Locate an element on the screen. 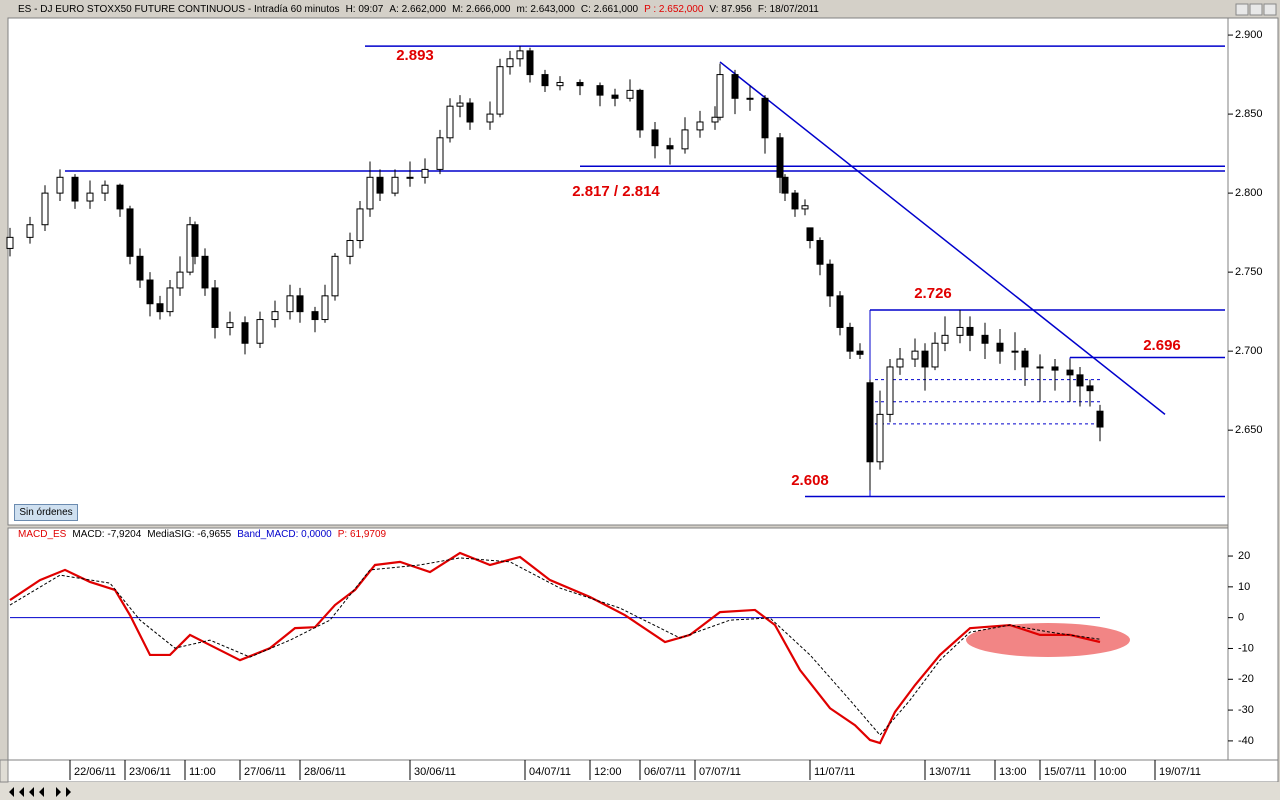 The height and width of the screenshot is (800, 1280). y-tick-label: 2.700 is located at coordinates (1249, 351).